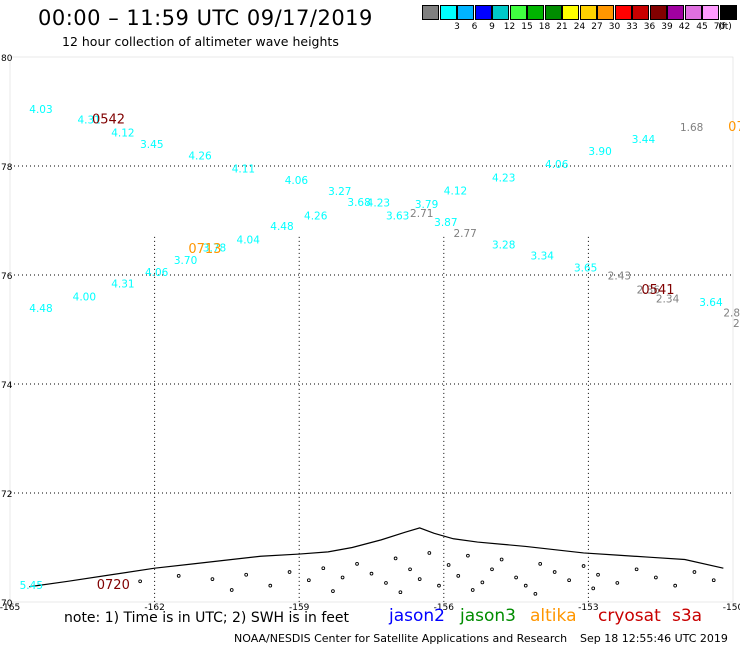  What do you see at coordinates (731, 313) in the screenshot?
I see `wave-height-value: 2.85` at bounding box center [731, 313].